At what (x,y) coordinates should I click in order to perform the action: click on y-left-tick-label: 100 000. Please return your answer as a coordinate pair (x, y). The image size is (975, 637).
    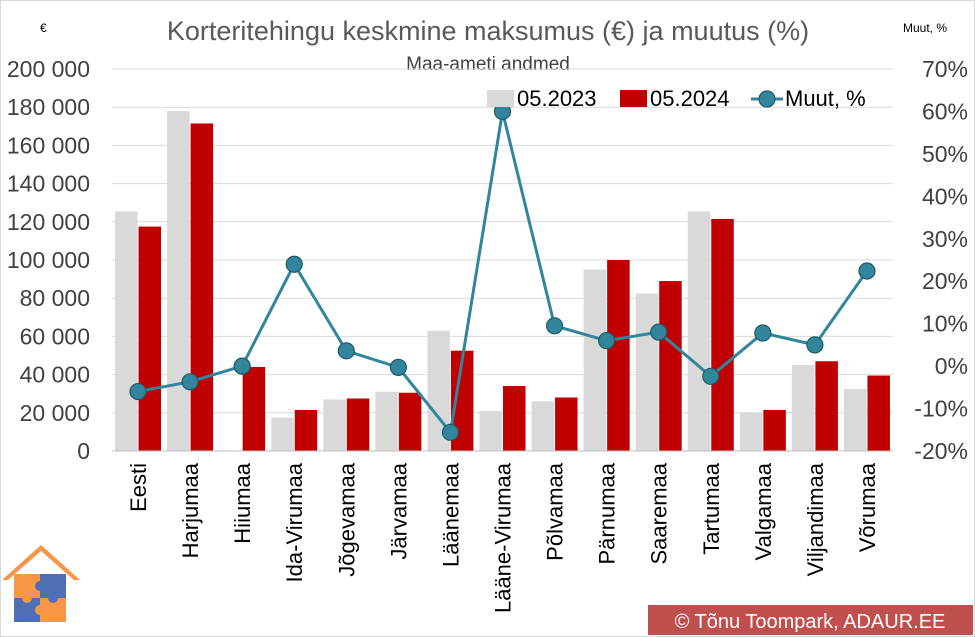
    Looking at the image, I should click on (48, 260).